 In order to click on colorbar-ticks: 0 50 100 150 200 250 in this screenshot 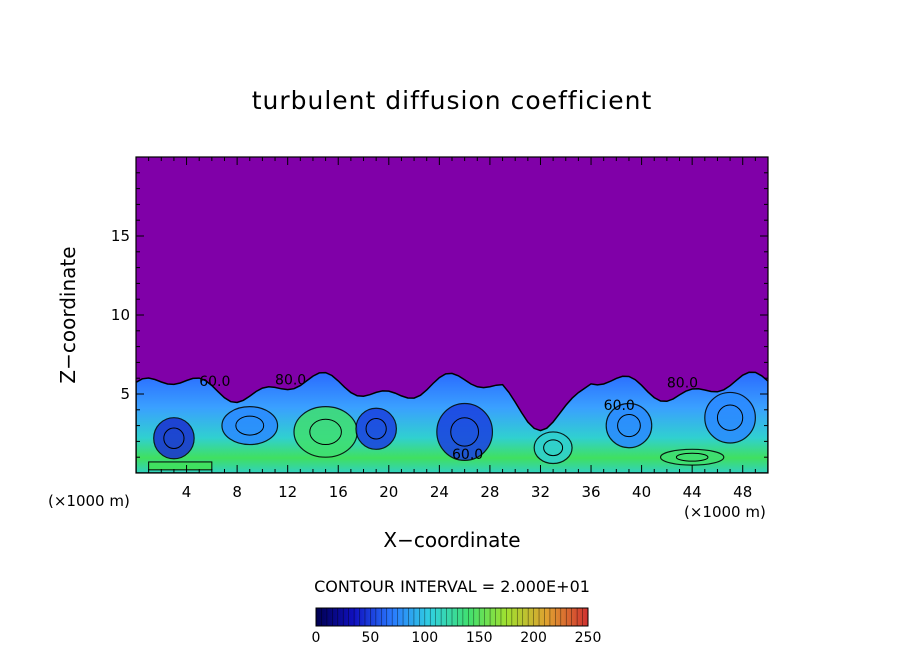, I will do `click(457, 638)`.